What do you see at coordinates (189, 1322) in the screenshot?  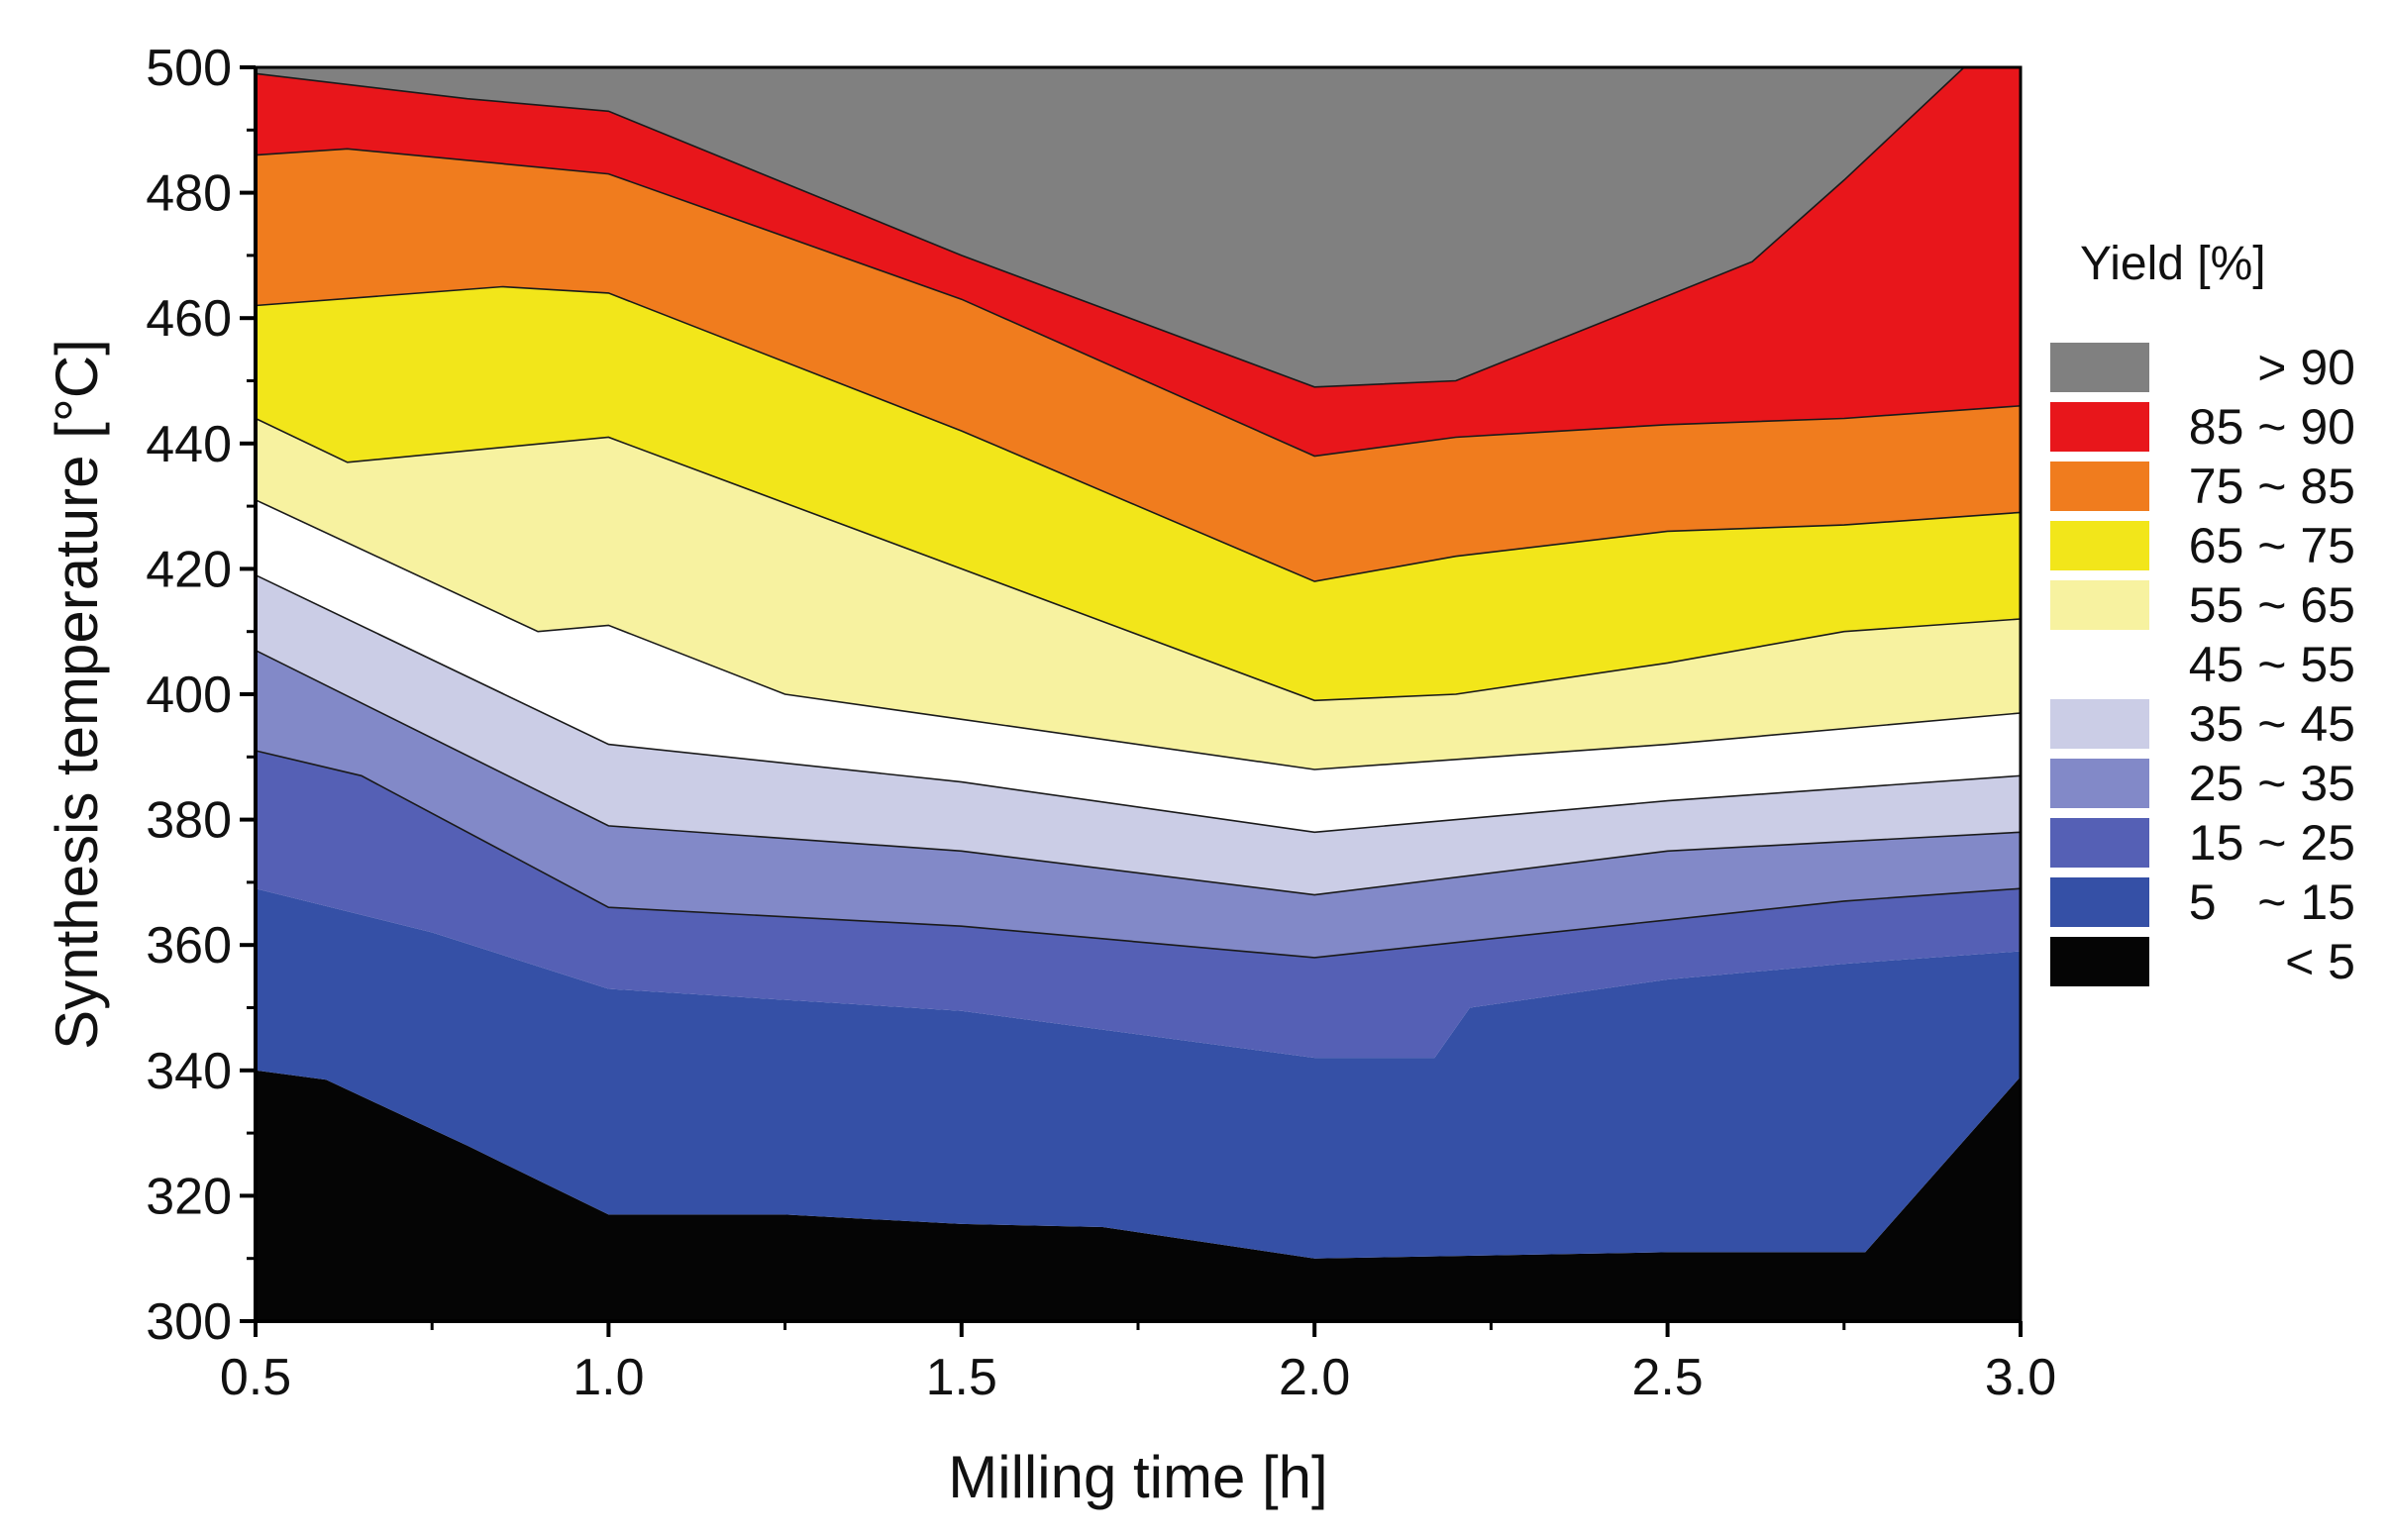 I see `y-tick-label: 300` at bounding box center [189, 1322].